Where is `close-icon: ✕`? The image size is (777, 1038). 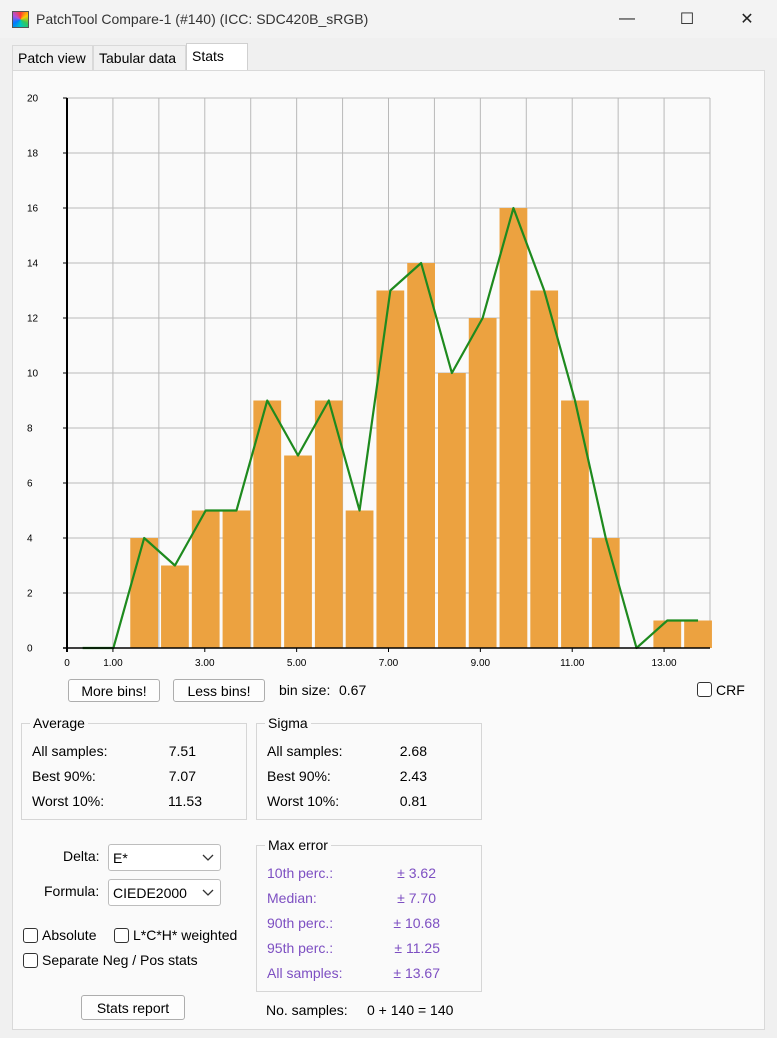
close-icon: ✕ is located at coordinates (747, 19).